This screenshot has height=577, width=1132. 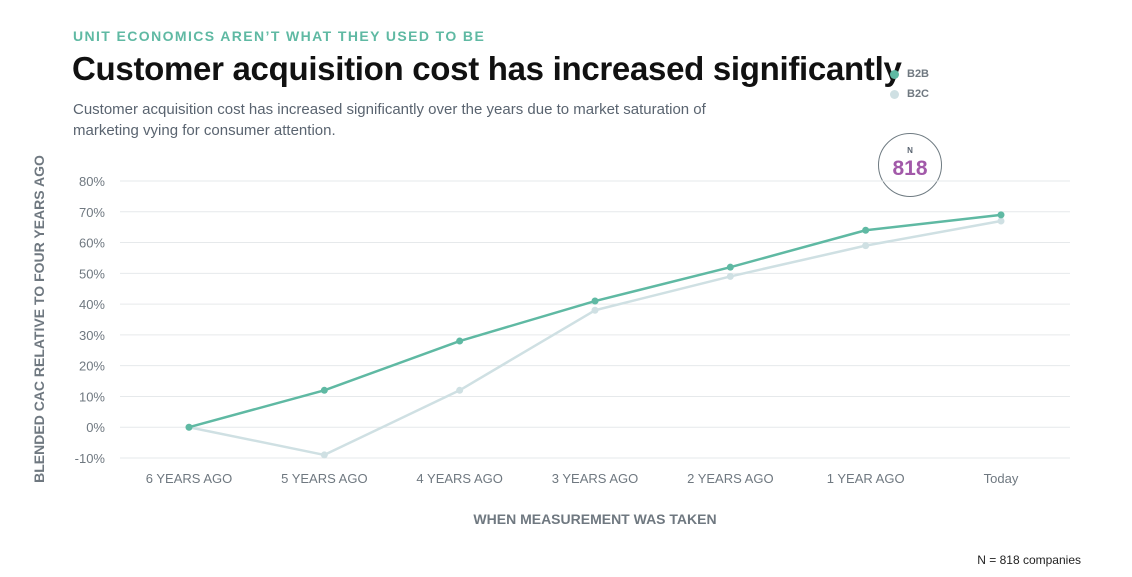 I want to click on y-tick-label: 80%, so click(x=92, y=181).